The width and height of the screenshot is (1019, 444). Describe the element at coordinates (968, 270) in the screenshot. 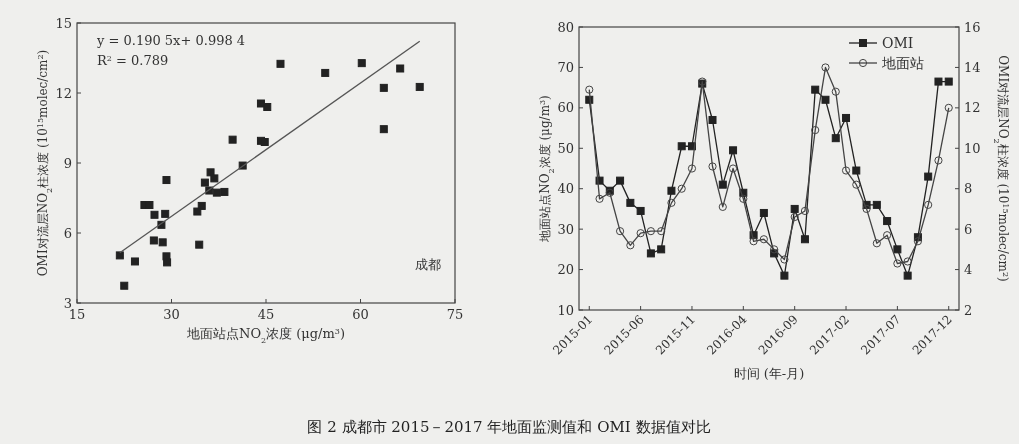

I see `y2-tick-label: 4` at that location.